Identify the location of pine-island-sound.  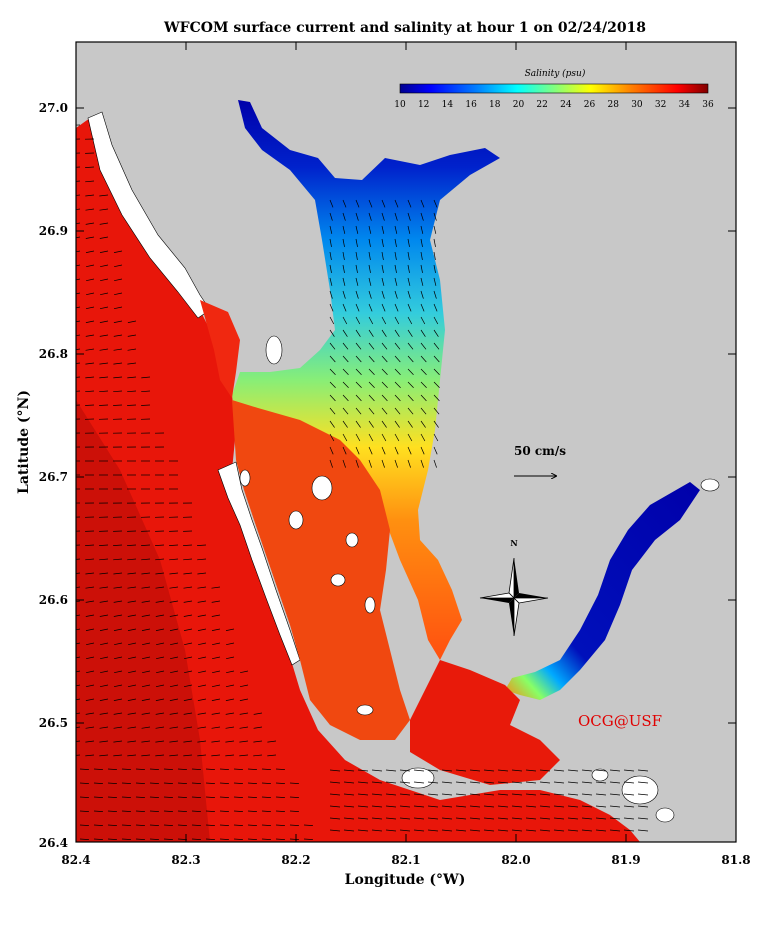
(321, 570).